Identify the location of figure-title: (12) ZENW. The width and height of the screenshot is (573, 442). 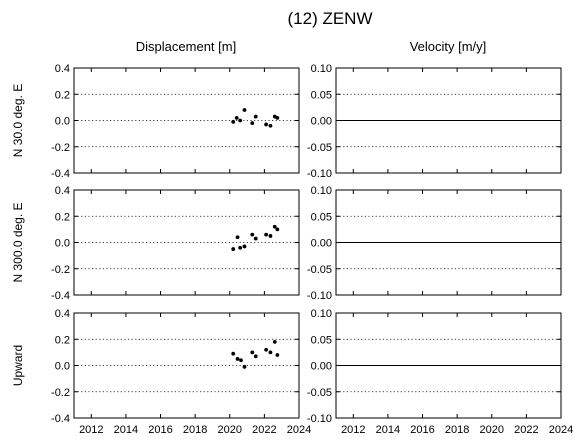
(330, 18).